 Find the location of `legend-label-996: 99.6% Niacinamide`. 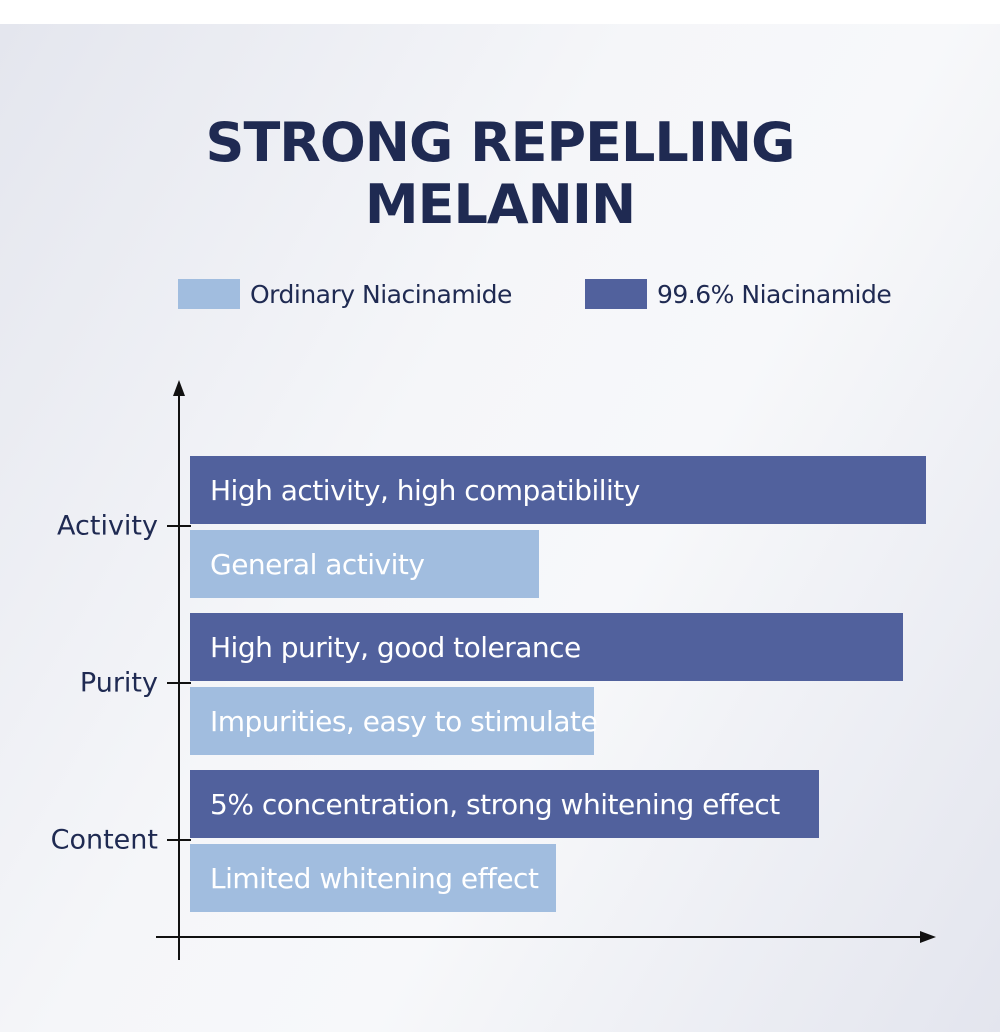

legend-label-996: 99.6% Niacinamide is located at coordinates (774, 294).